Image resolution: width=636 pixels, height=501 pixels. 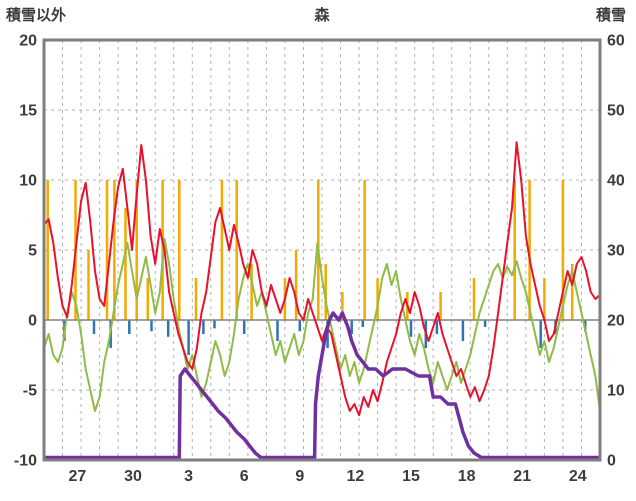 What do you see at coordinates (616, 41) in the screenshot?
I see `svg-text: 60` at bounding box center [616, 41].